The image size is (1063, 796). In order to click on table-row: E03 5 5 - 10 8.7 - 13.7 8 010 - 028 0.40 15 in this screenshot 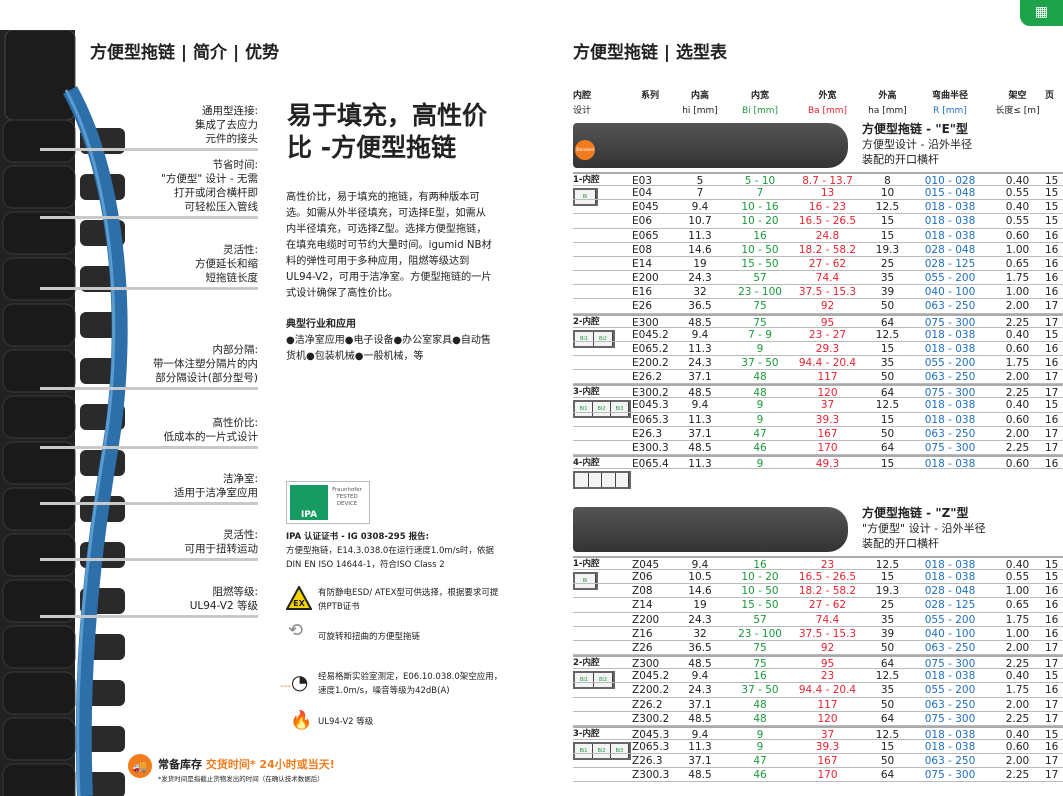, I will do `click(818, 179)`.